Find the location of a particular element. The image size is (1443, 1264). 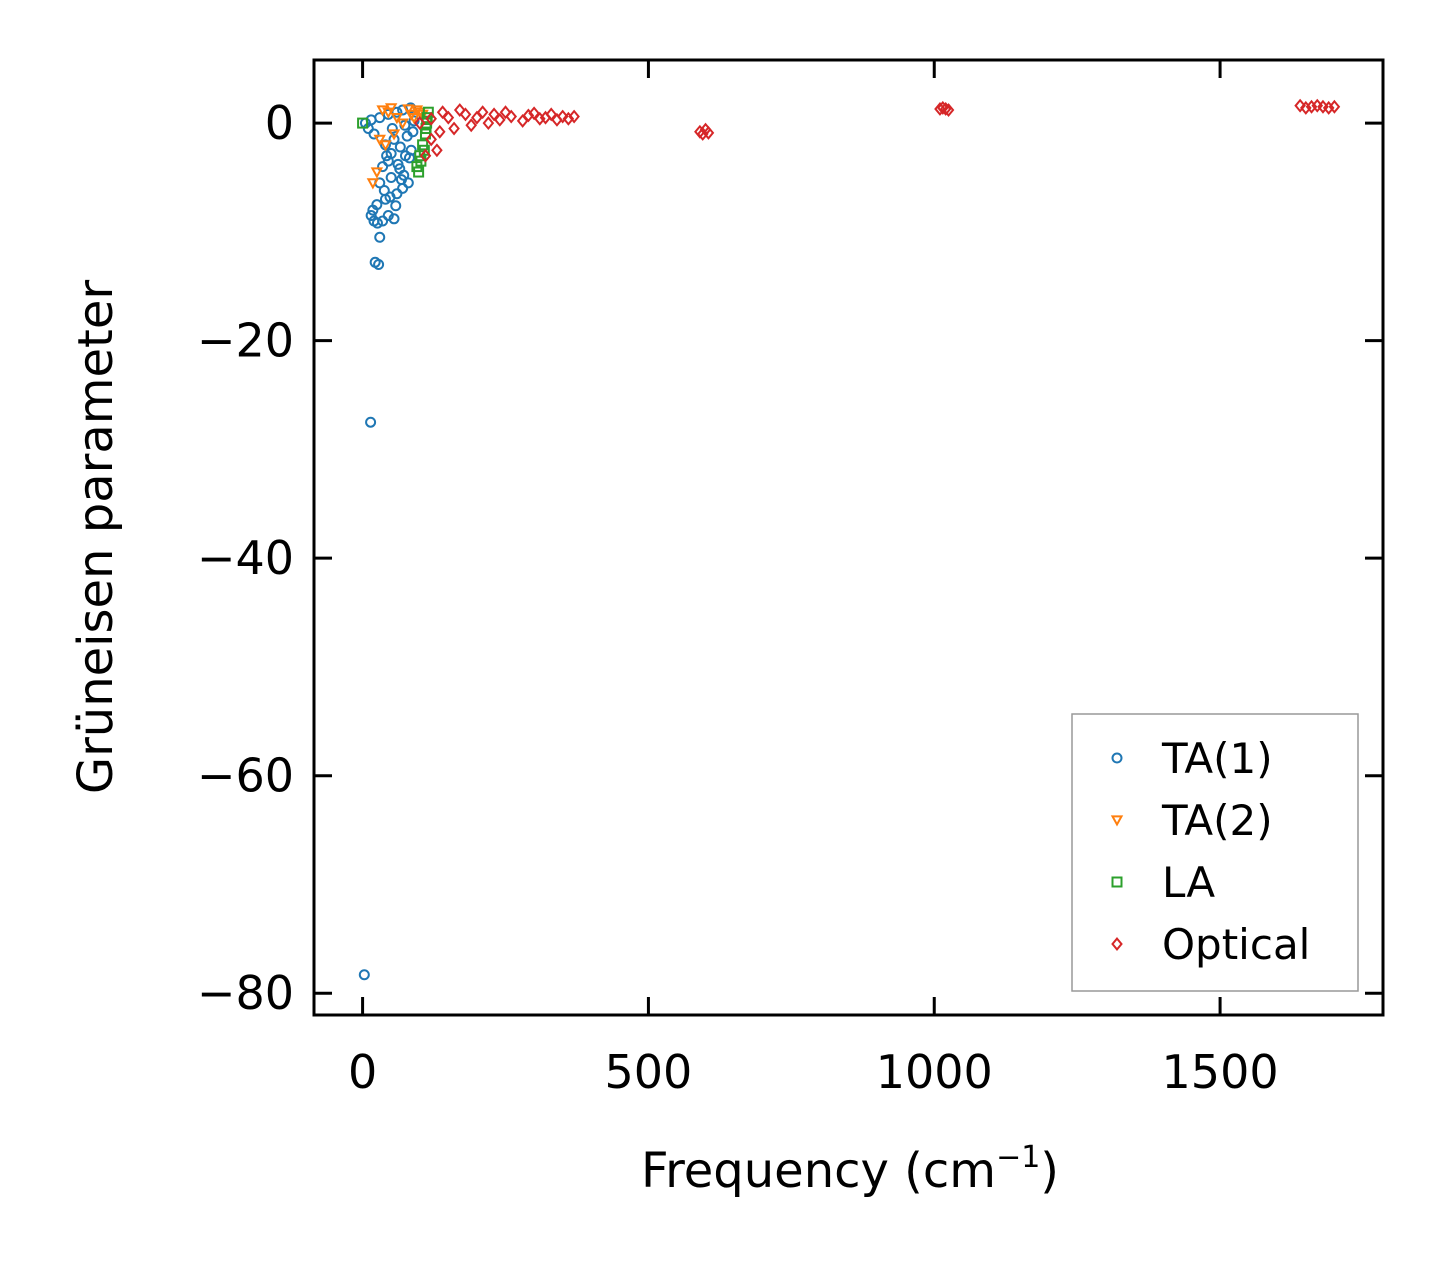

x-axis-title-main: Frequency (cm is located at coordinates (818, 1171).